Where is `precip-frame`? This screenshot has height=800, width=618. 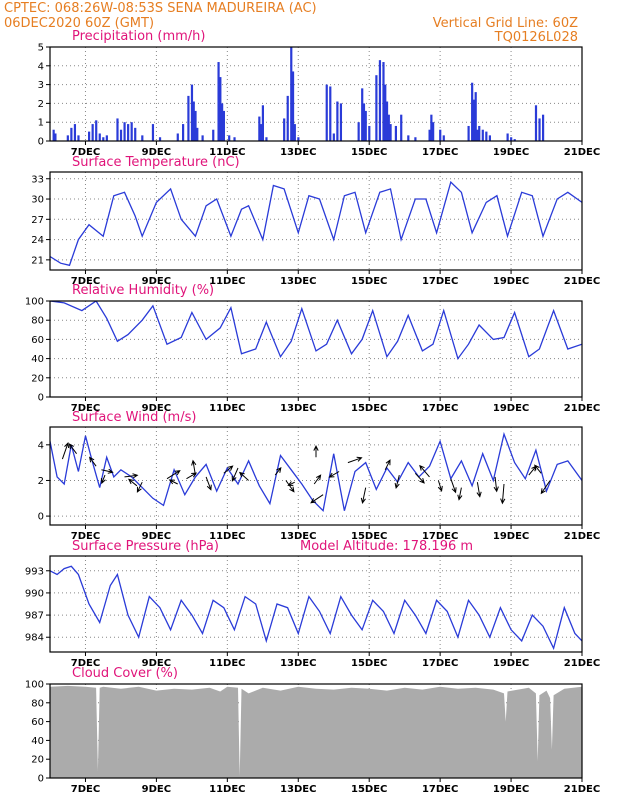
precip-frame is located at coordinates (316, 94).